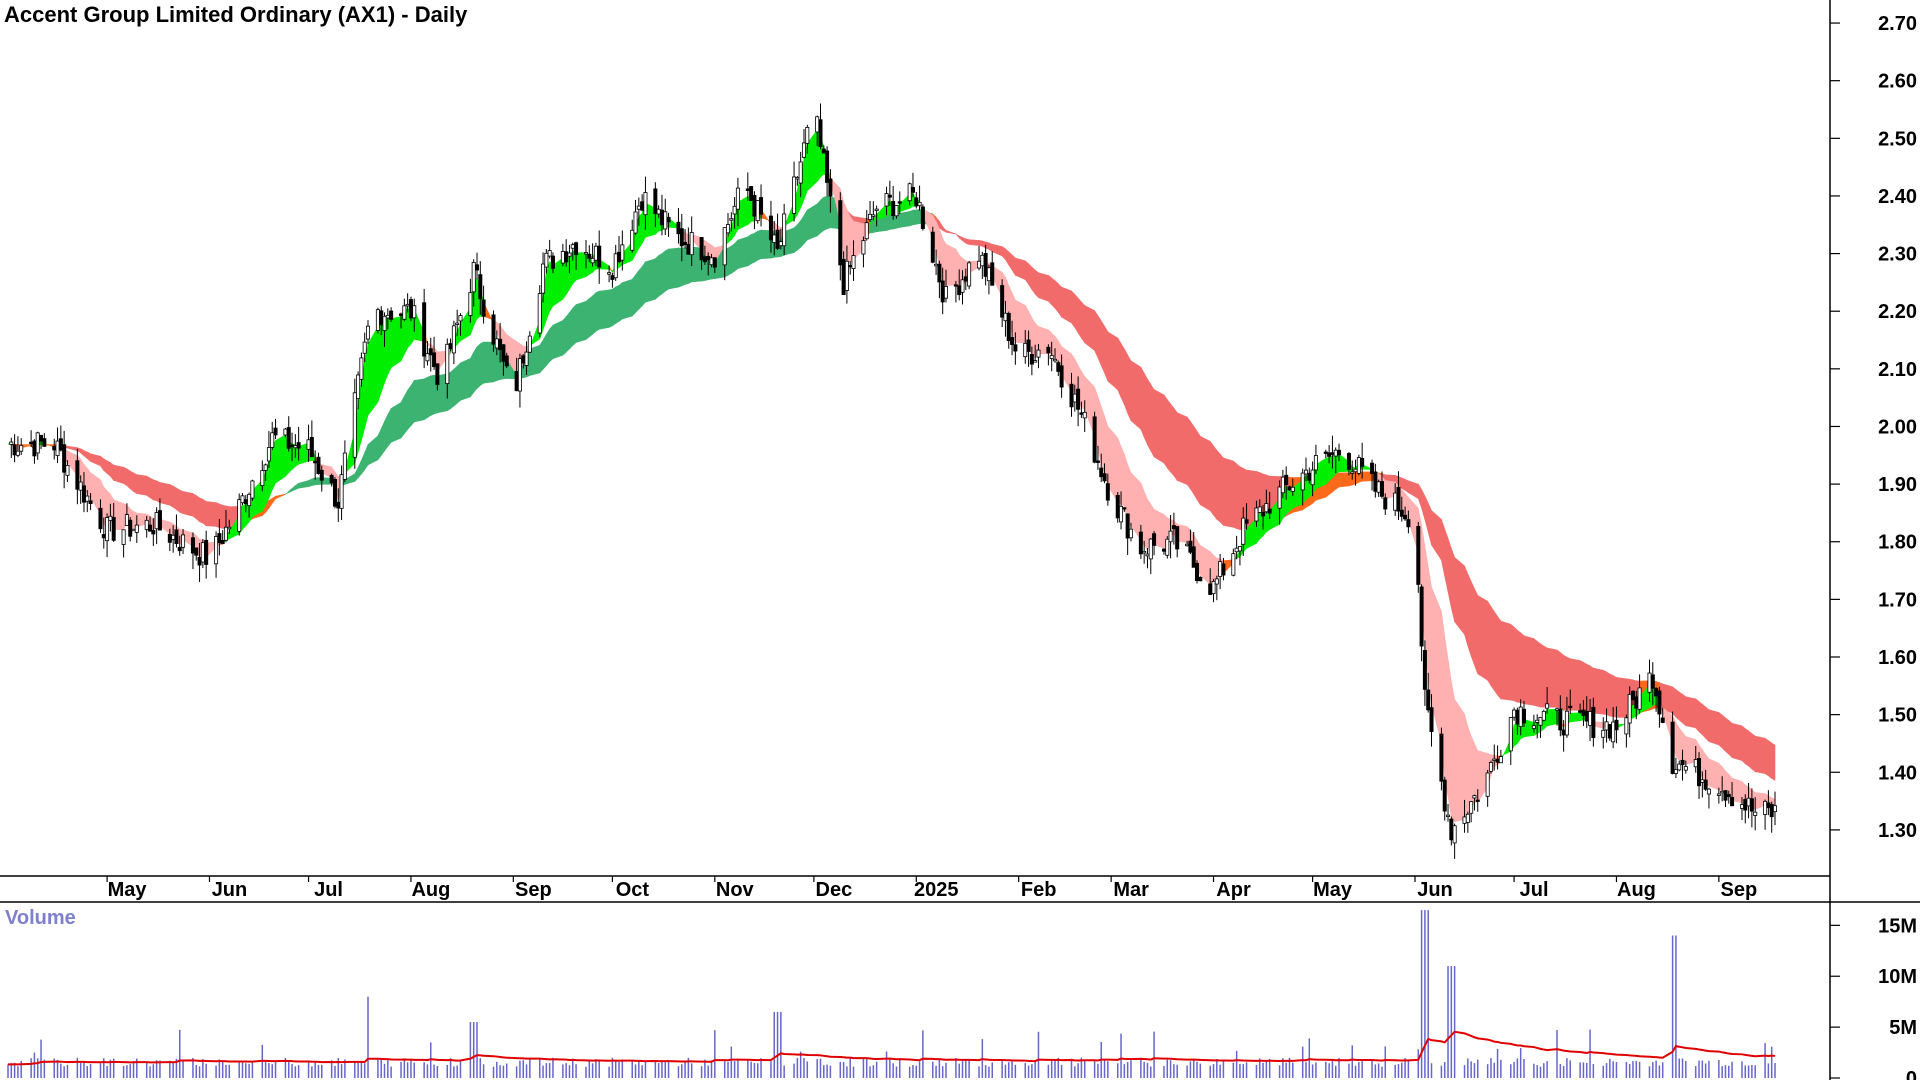 Image resolution: width=1920 pixels, height=1080 pixels. I want to click on price-tick-label: 2.70, so click(1897, 24).